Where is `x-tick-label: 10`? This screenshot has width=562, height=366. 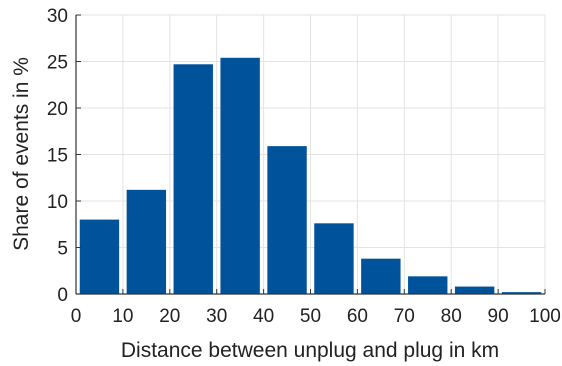
x-tick-label: 10 is located at coordinates (122, 316).